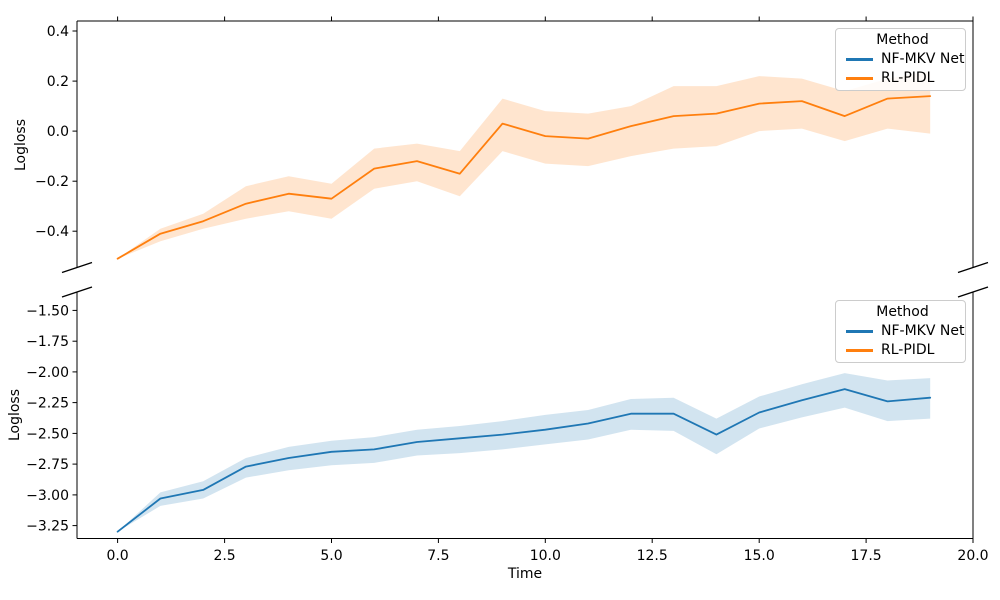 The height and width of the screenshot is (600, 1000). What do you see at coordinates (21, 145) in the screenshot?
I see `top-y-axis-label: Logloss` at bounding box center [21, 145].